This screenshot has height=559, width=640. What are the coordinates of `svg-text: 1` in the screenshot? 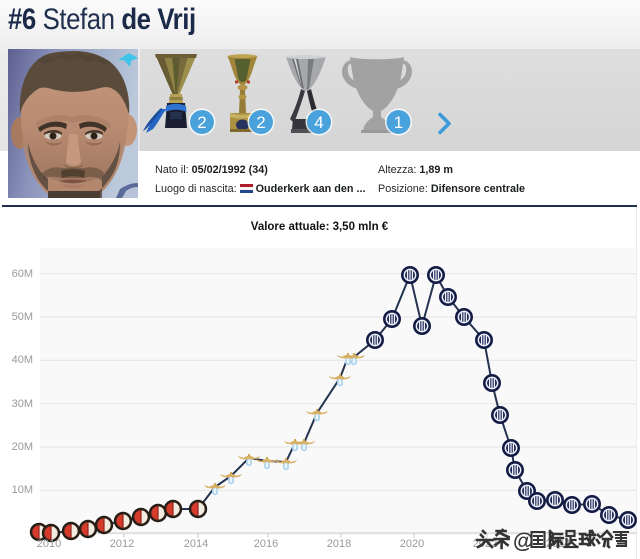 It's located at (398, 122).